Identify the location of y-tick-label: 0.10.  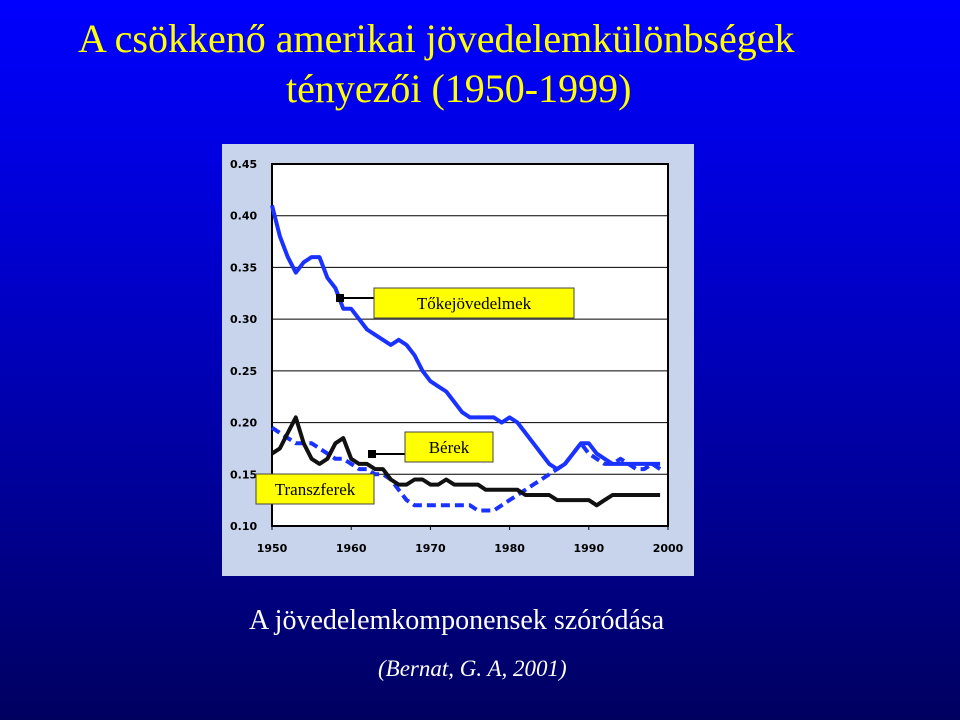
(243, 526).